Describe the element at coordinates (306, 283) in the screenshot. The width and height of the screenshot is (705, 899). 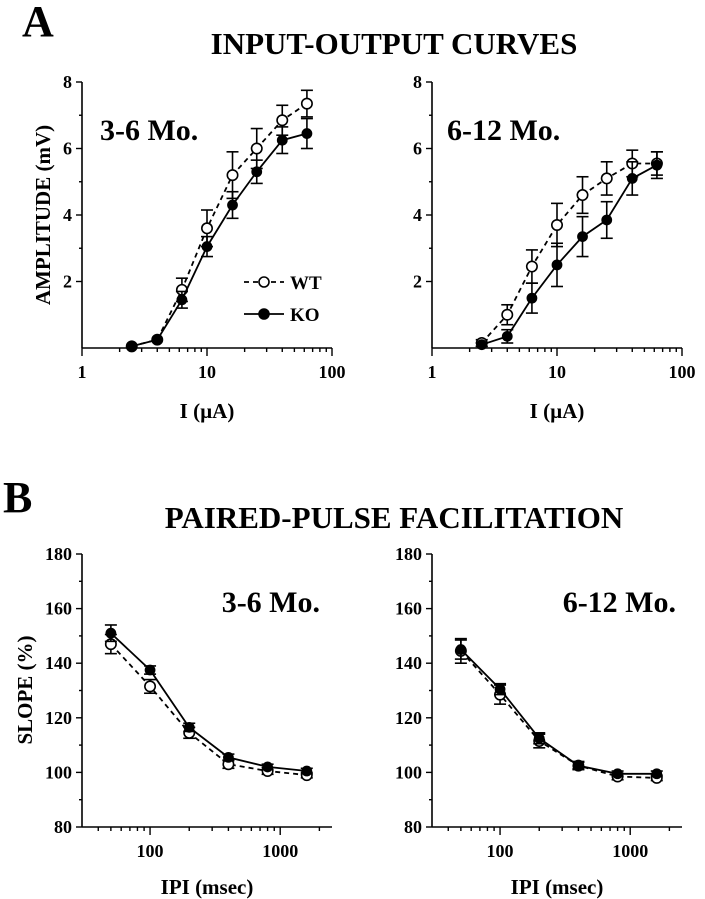
I see `legend-wt-label: WT` at that location.